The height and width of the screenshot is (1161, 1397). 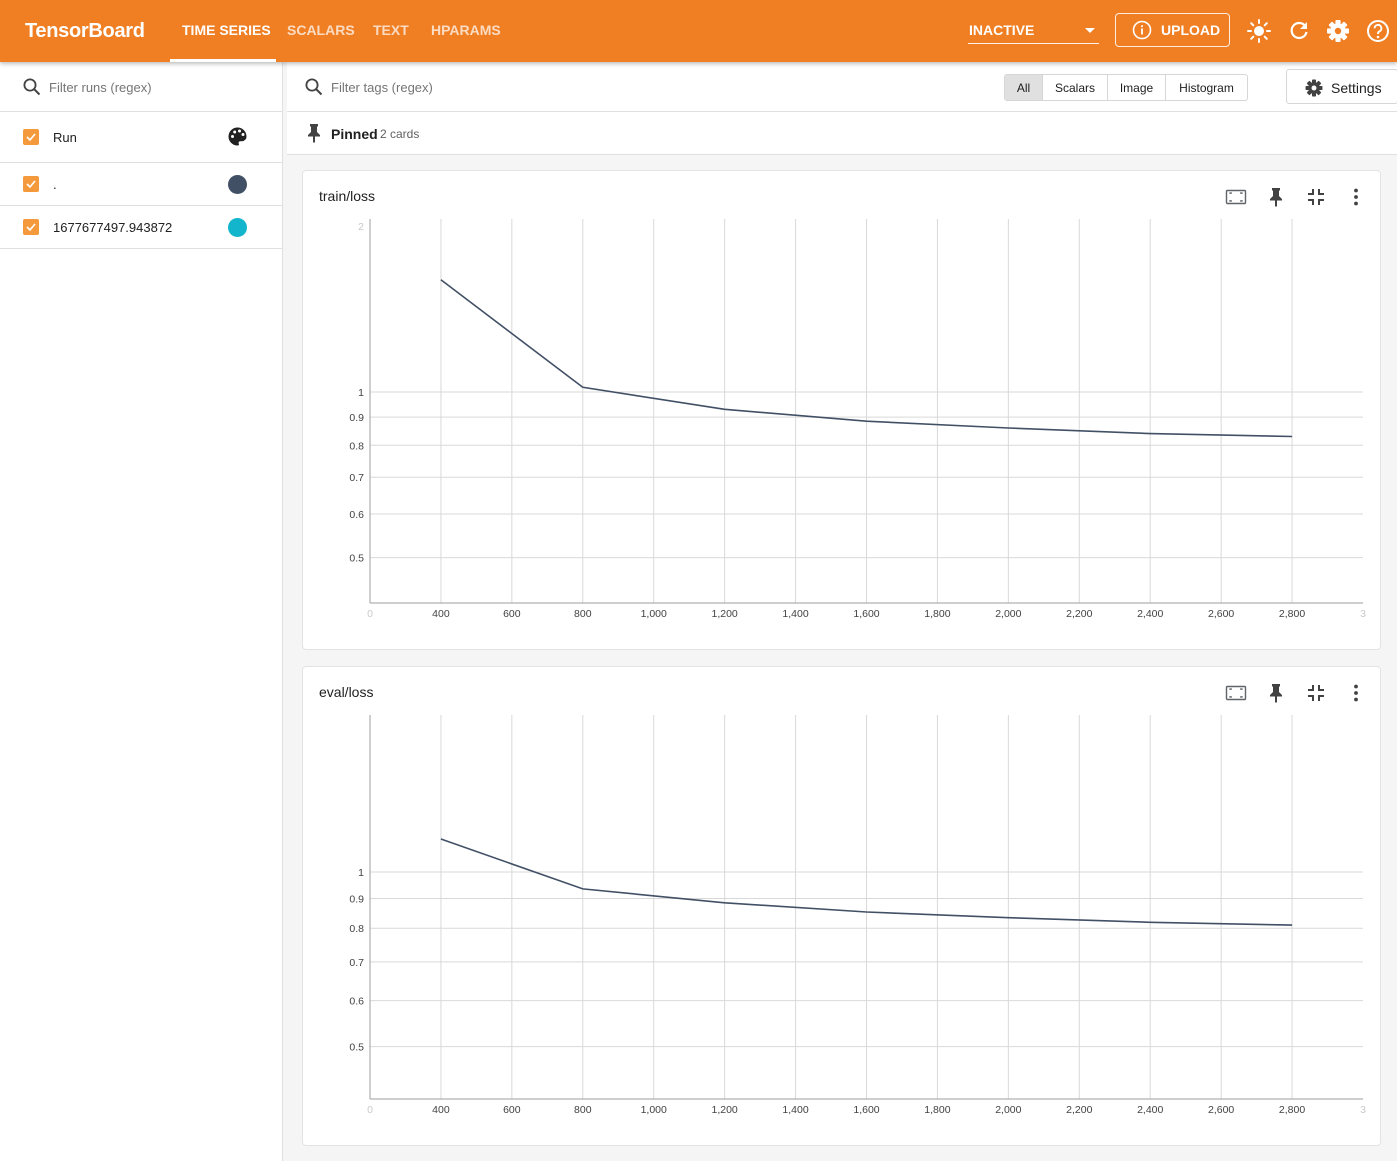 What do you see at coordinates (1206, 88) in the screenshot?
I see `filter-histogram-button: Histogram` at bounding box center [1206, 88].